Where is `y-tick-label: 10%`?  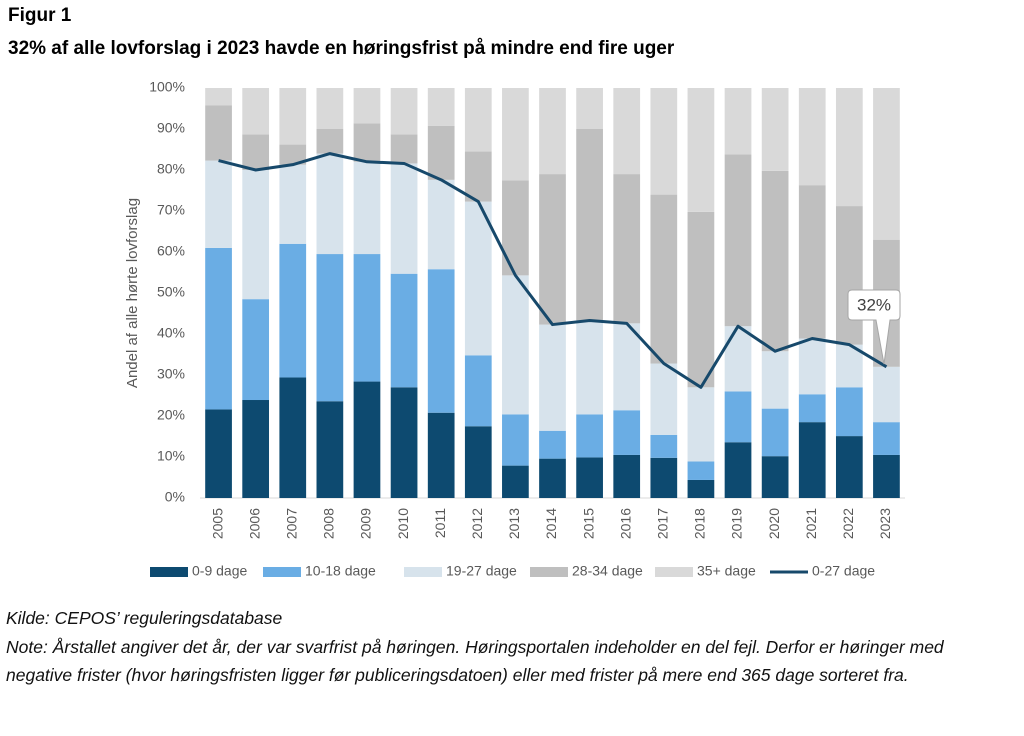
y-tick-label: 10% is located at coordinates (171, 456).